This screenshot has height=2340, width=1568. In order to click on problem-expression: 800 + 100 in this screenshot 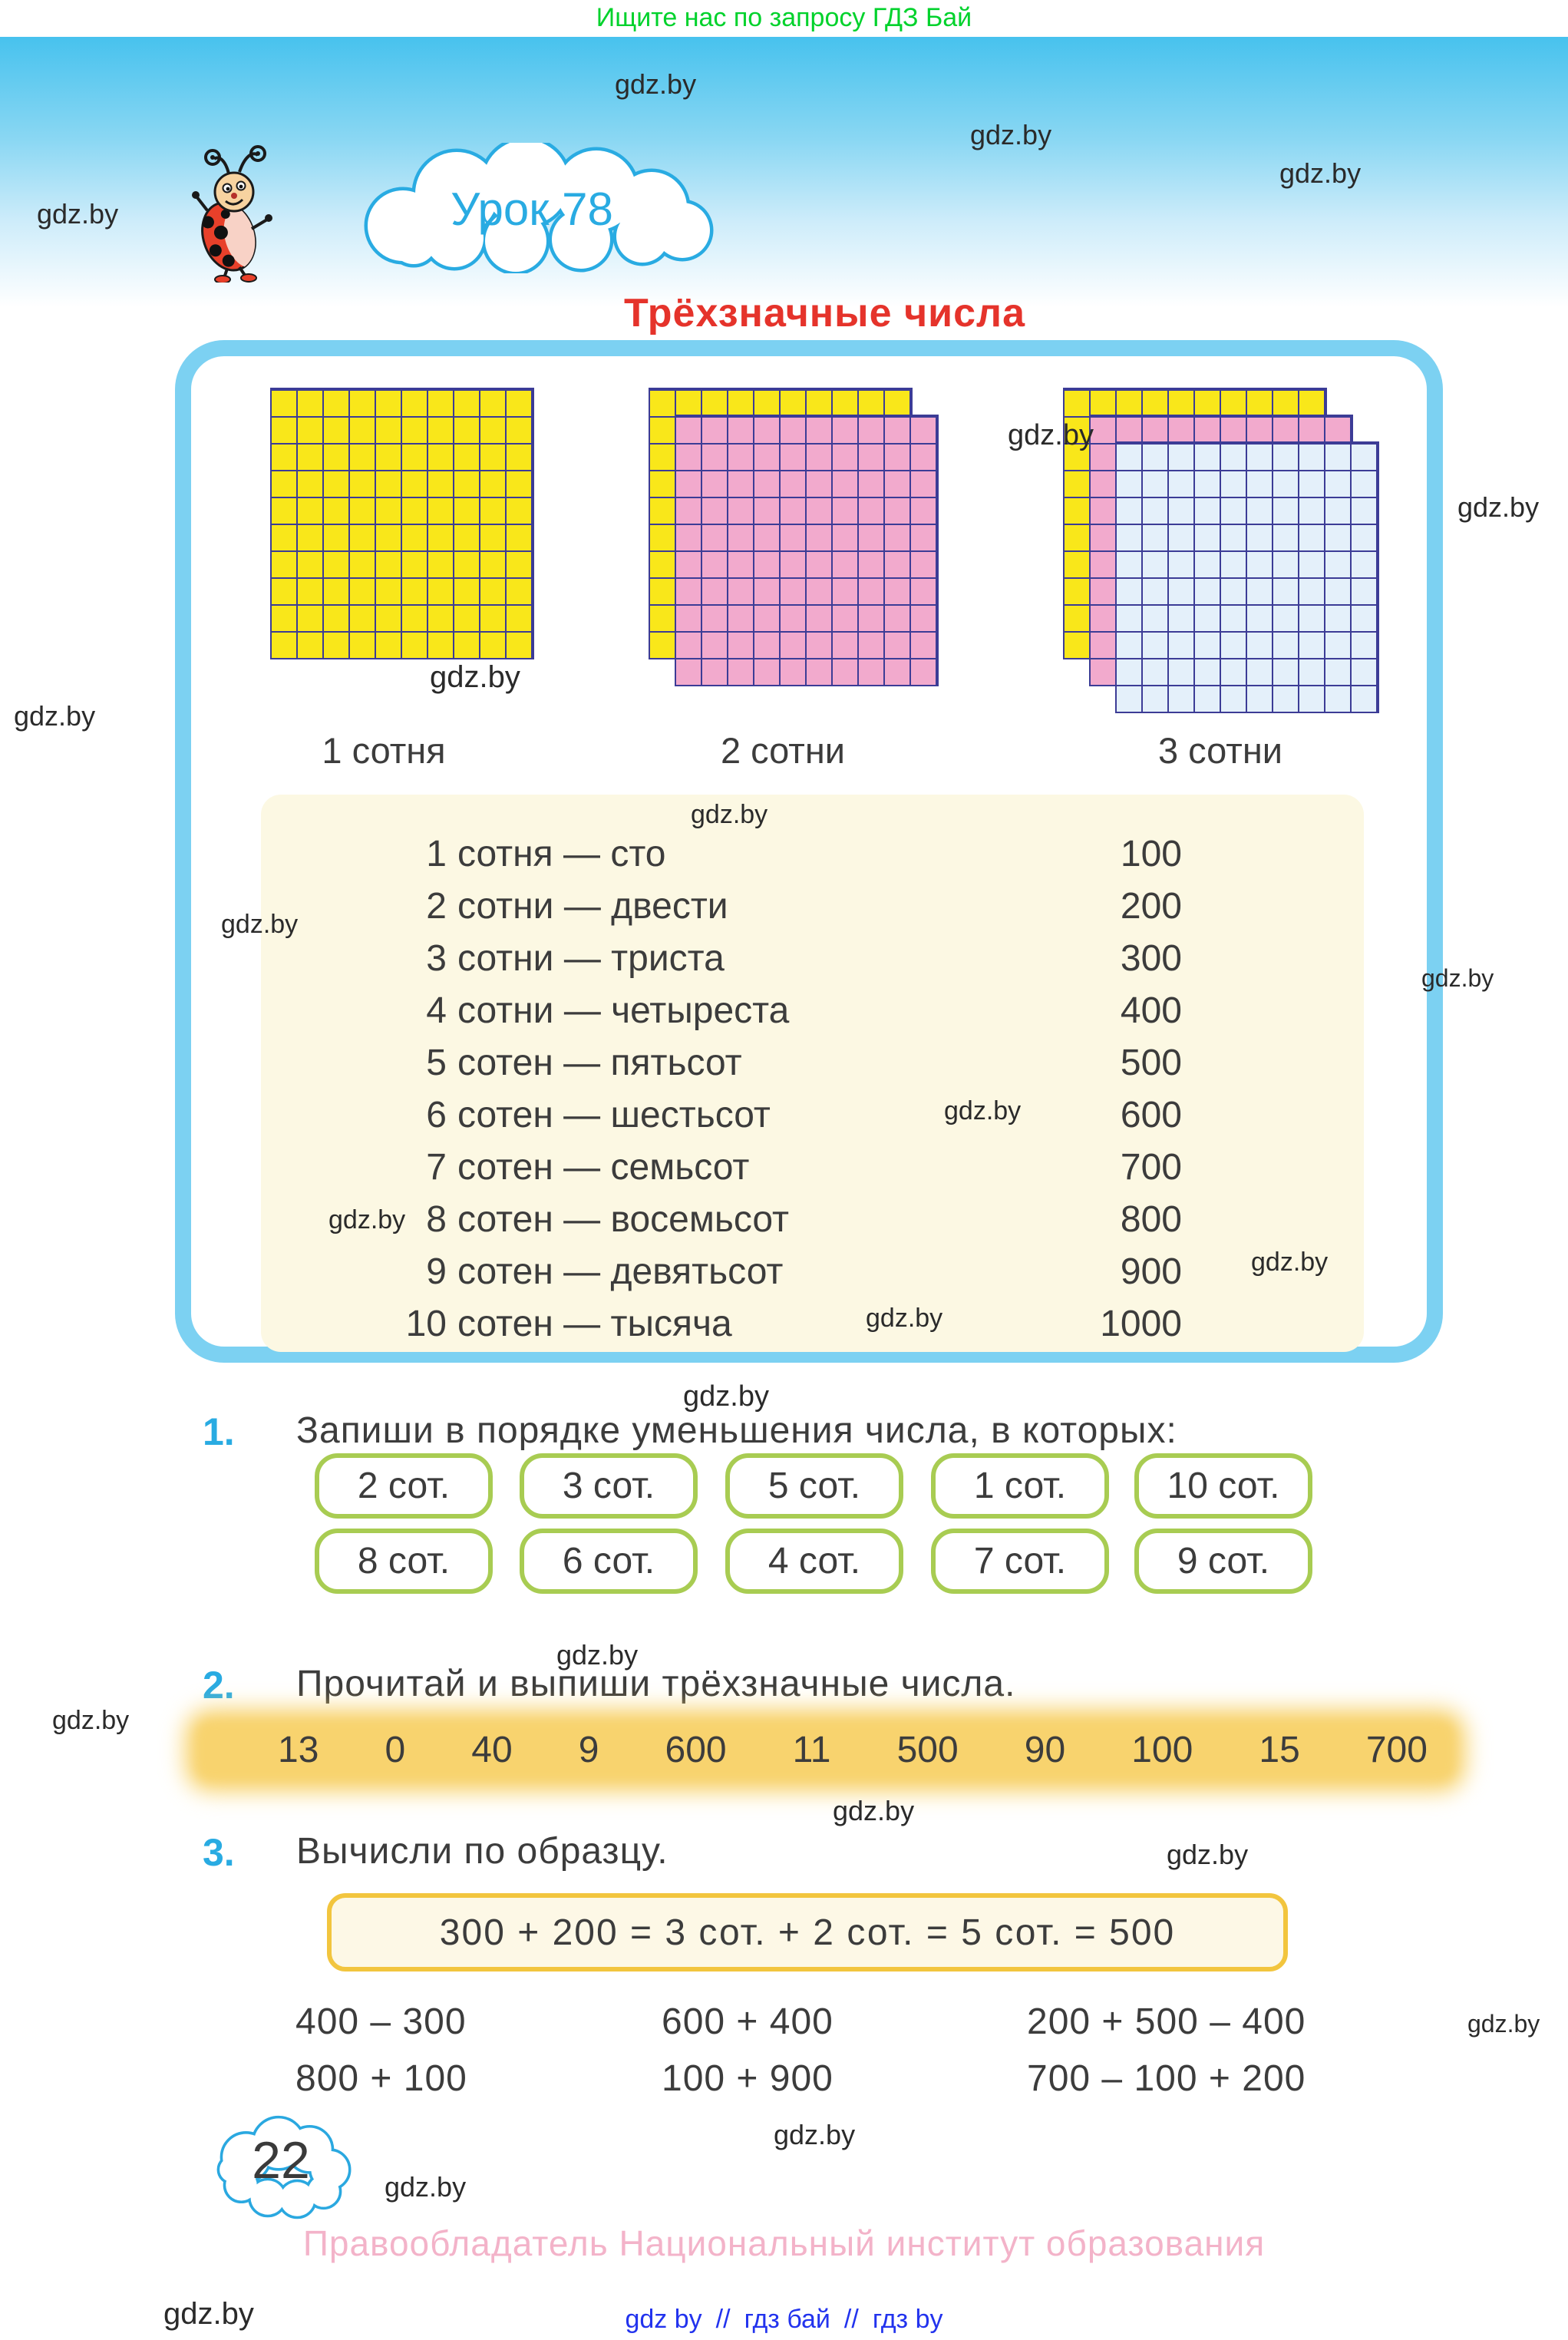, I will do `click(381, 2078)`.